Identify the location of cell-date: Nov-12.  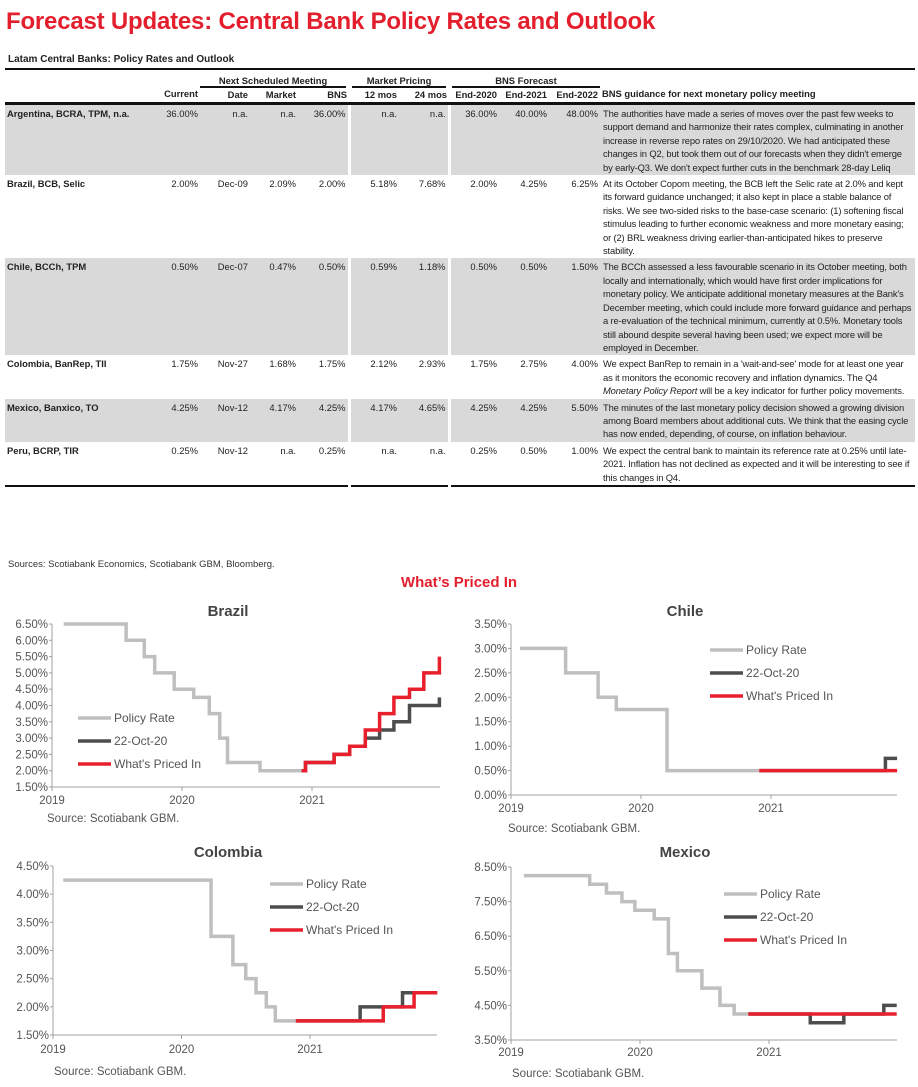
(225, 420).